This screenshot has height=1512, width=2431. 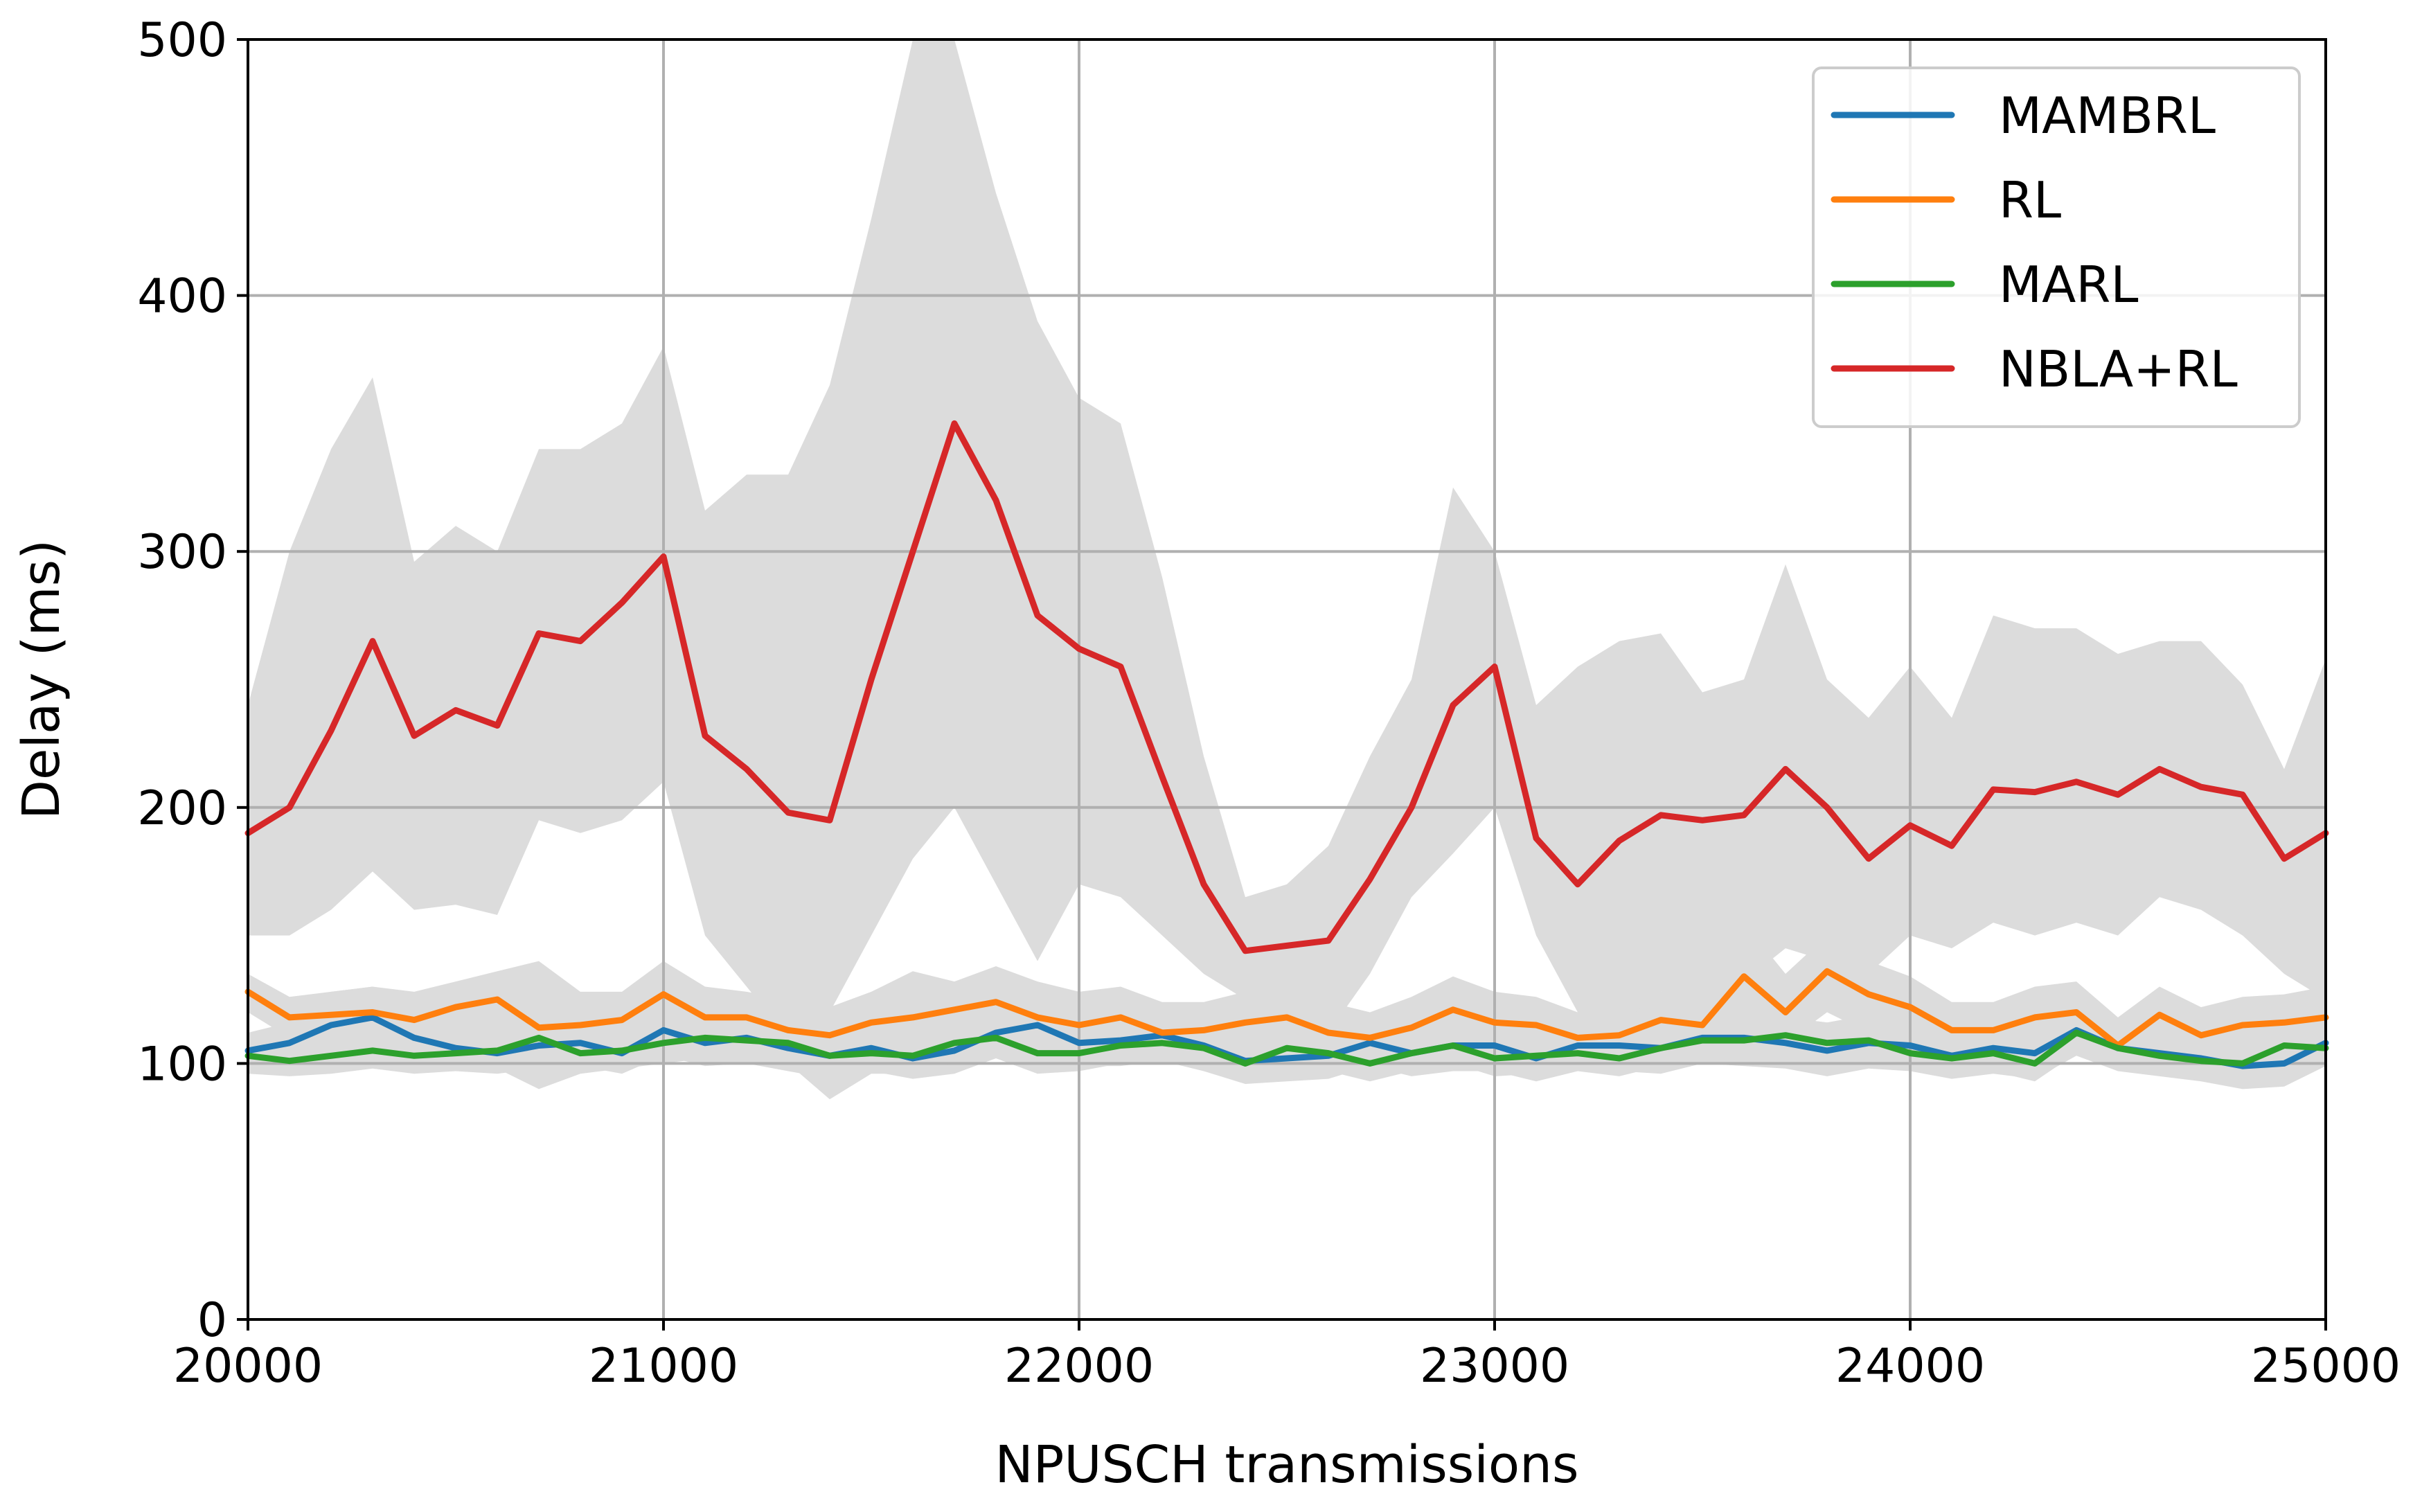 I want to click on series-line-mambrl, so click(x=1286, y=1041).